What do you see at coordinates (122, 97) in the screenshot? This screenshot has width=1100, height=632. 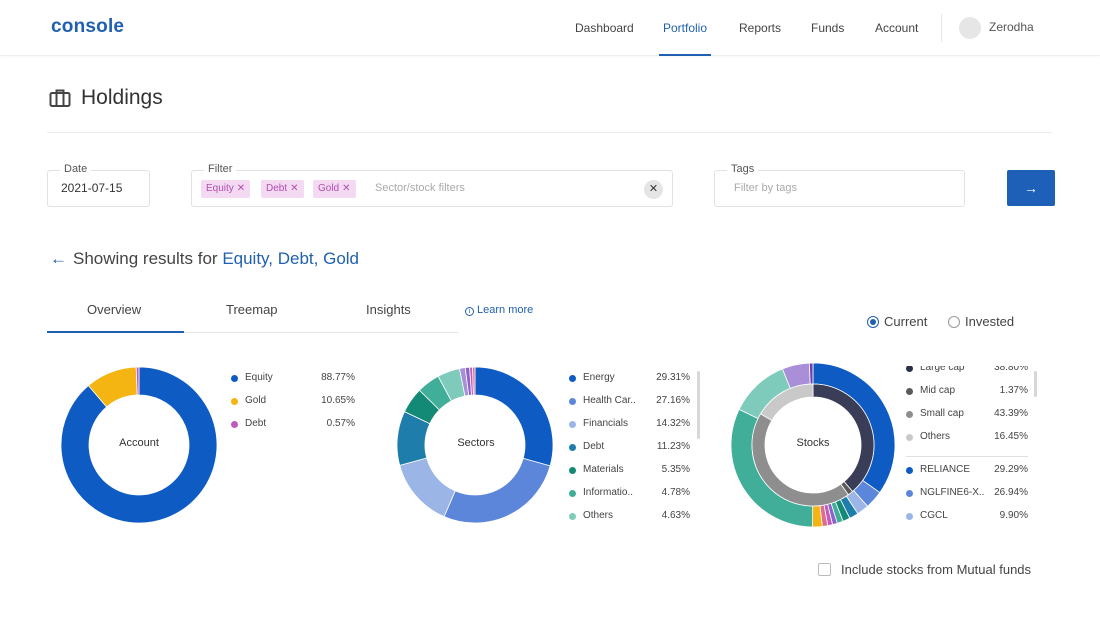 I see `page-title: Holdings` at bounding box center [122, 97].